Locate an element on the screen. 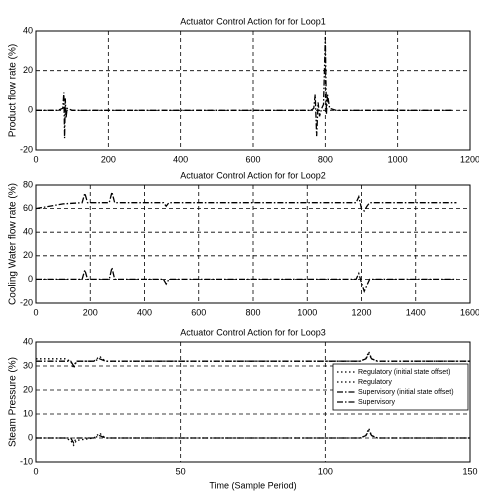  chart-title: Actuator Control Action for for Loop2 is located at coordinates (253, 175).